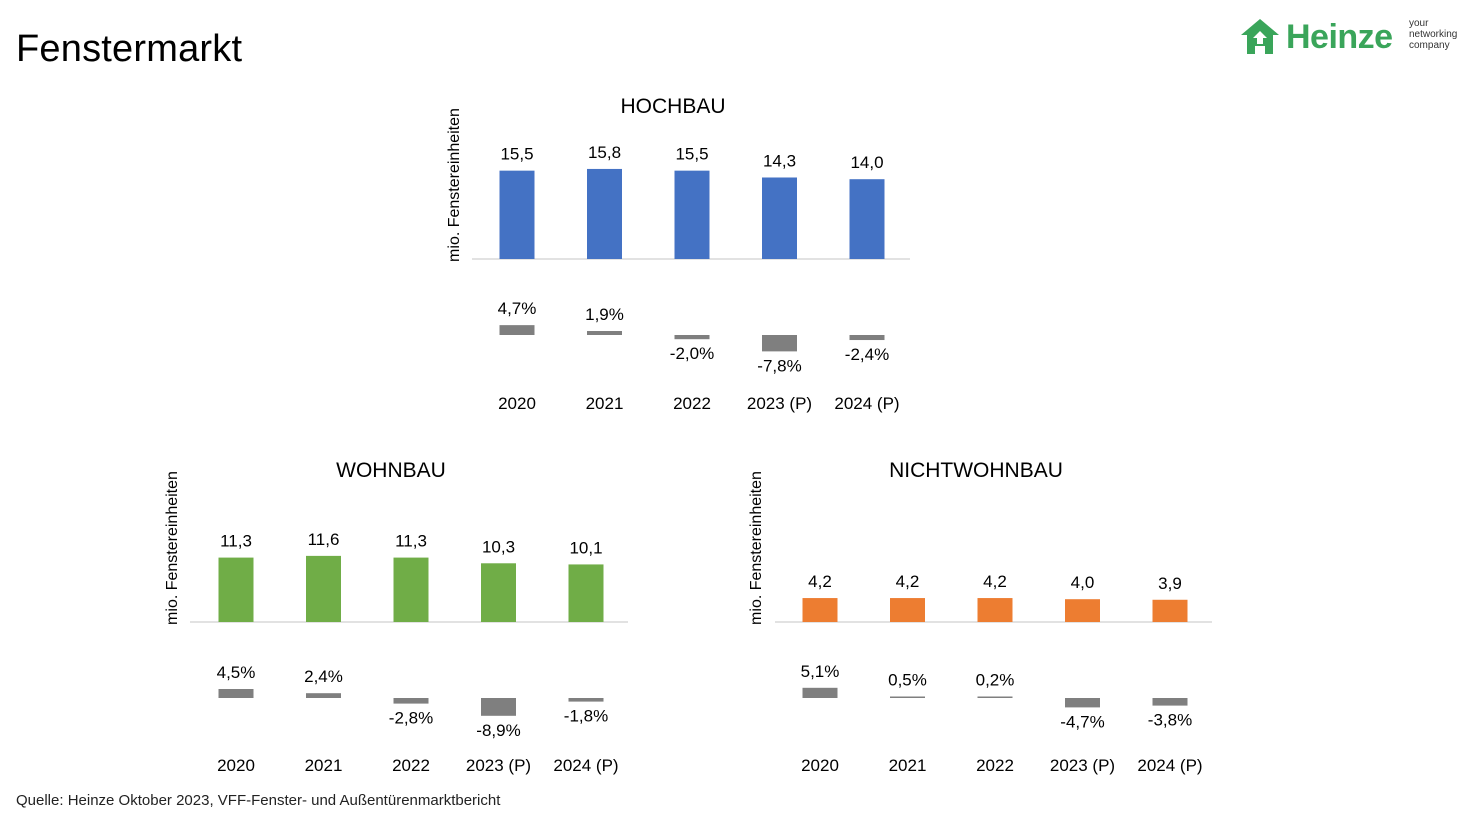 The width and height of the screenshot is (1478, 818). I want to click on change-label: 5,1%, so click(820, 671).